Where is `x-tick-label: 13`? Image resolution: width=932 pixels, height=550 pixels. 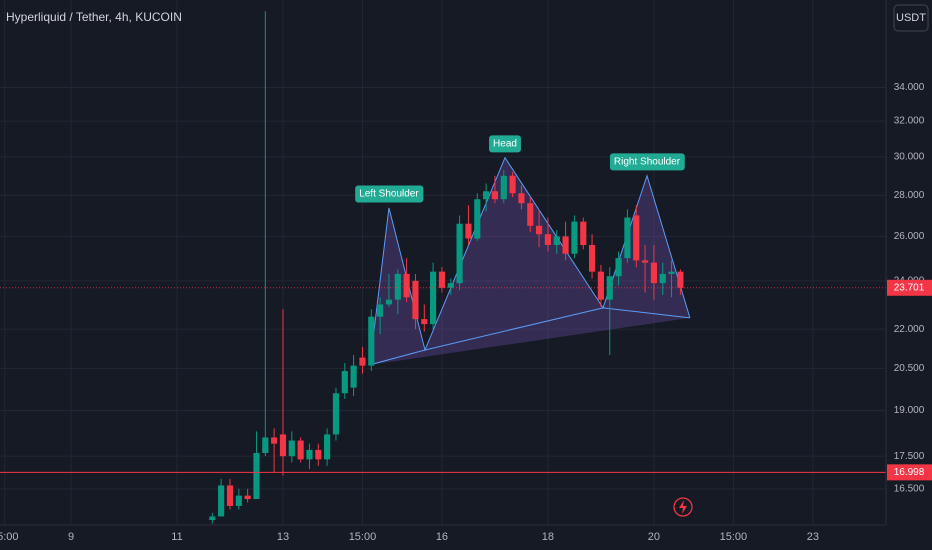 x-tick-label: 13 is located at coordinates (283, 537).